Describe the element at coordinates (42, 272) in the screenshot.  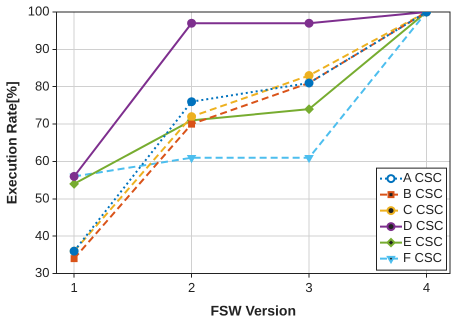
I see `y-tick-label: 30` at that location.